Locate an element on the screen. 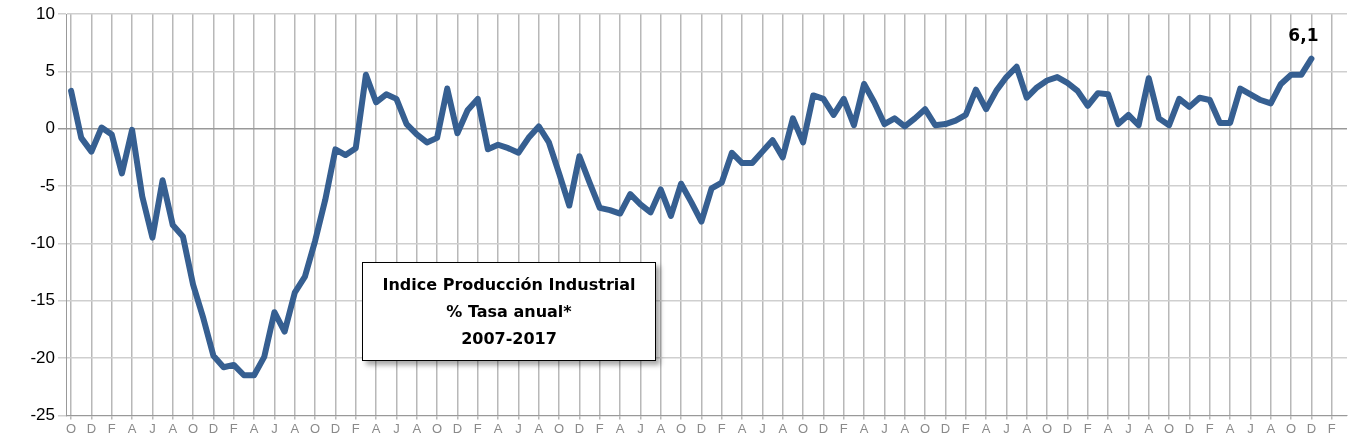 This screenshot has height=439, width=1348. y-tick-label: 0 is located at coordinates (50, 128).